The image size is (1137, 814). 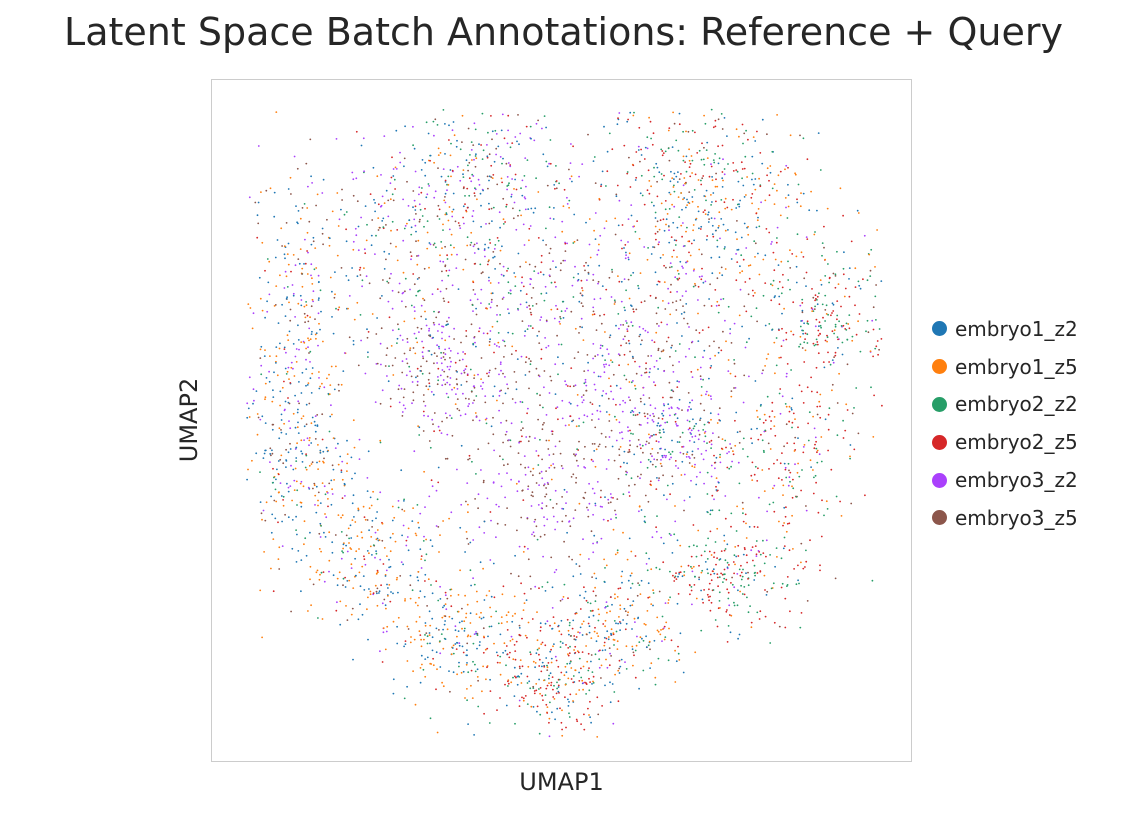 What do you see at coordinates (1005, 518) in the screenshot?
I see `legend-item-embryo3-z5: embryo3_z5` at bounding box center [1005, 518].